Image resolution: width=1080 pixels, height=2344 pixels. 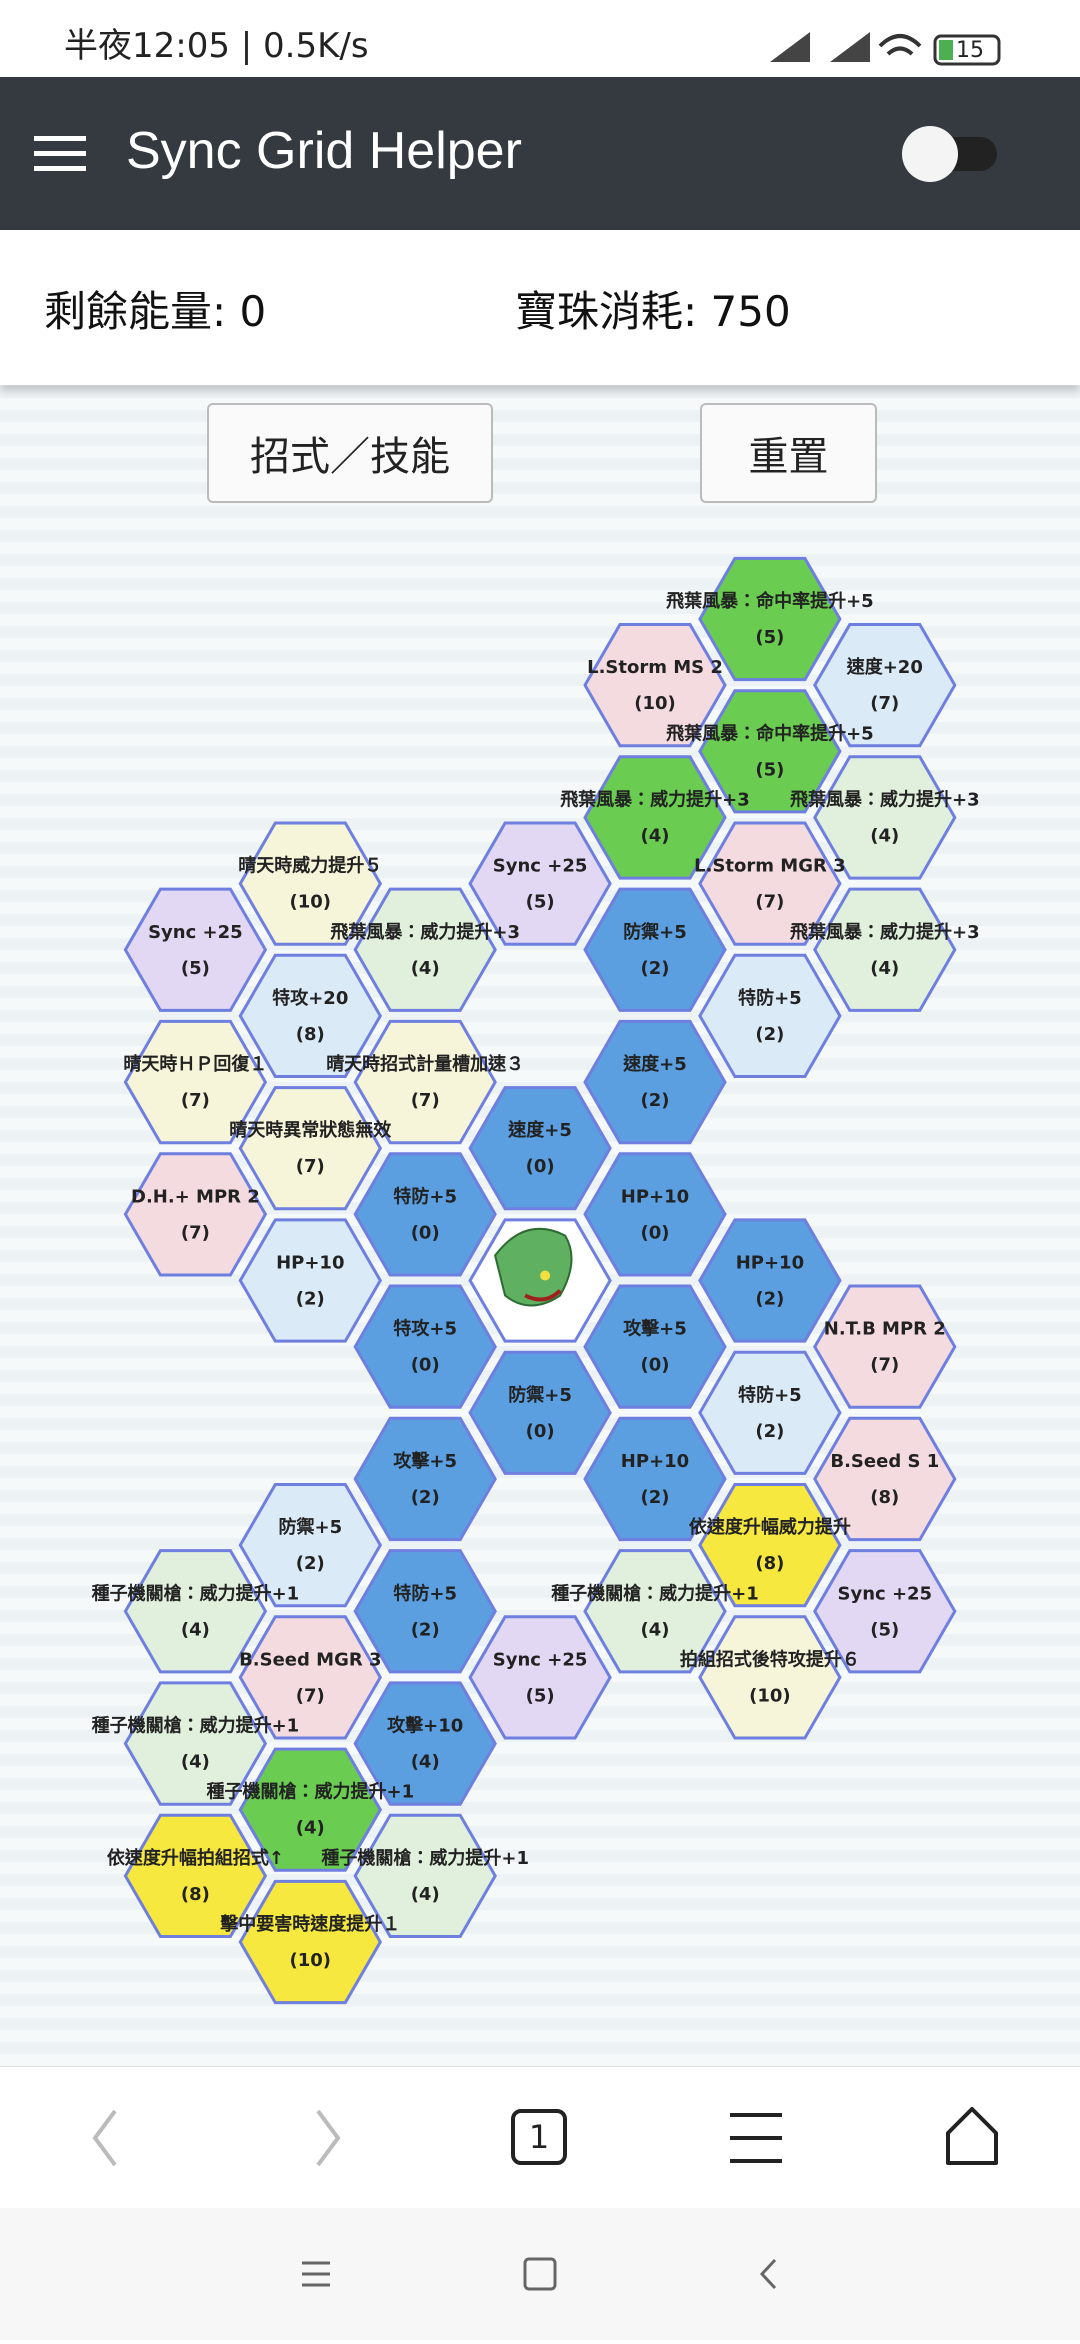 What do you see at coordinates (770, 998) in the screenshot?
I see `skill-label: 特防+5` at bounding box center [770, 998].